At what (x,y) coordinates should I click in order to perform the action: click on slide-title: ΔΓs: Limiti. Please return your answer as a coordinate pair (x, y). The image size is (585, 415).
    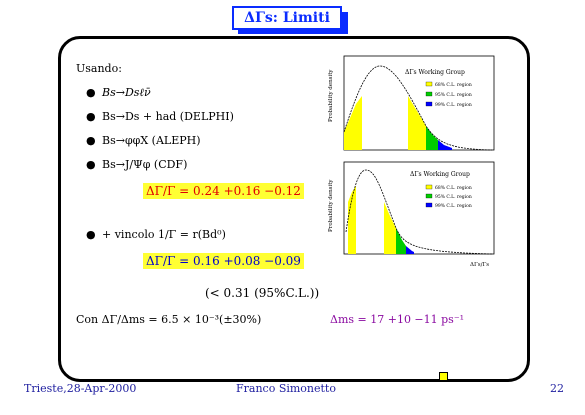
    Looking at the image, I should click on (287, 18).